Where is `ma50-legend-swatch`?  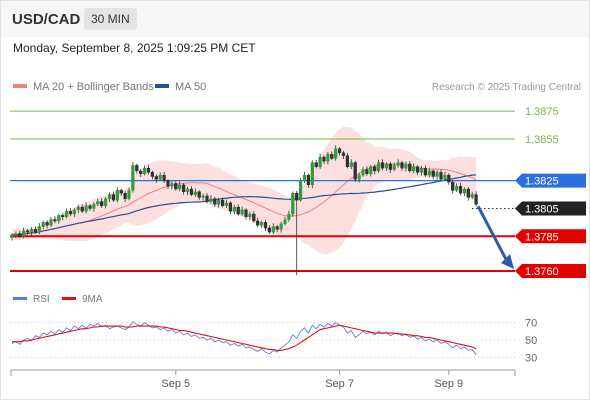 ma50-legend-swatch is located at coordinates (162, 86).